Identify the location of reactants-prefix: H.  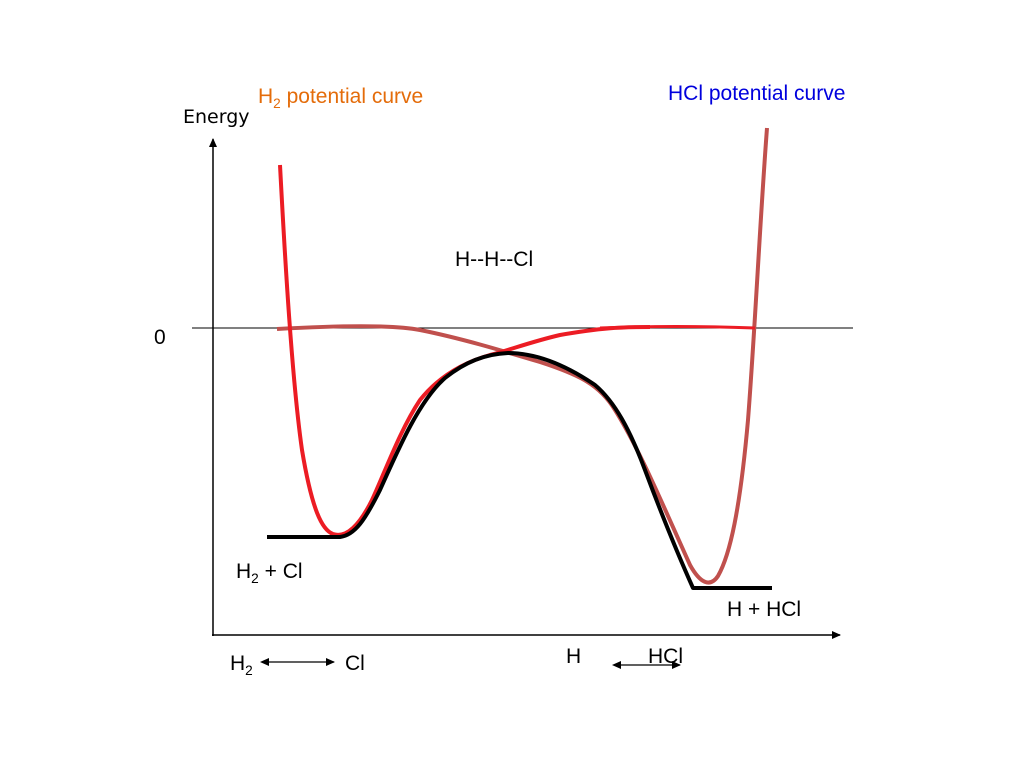
(244, 571).